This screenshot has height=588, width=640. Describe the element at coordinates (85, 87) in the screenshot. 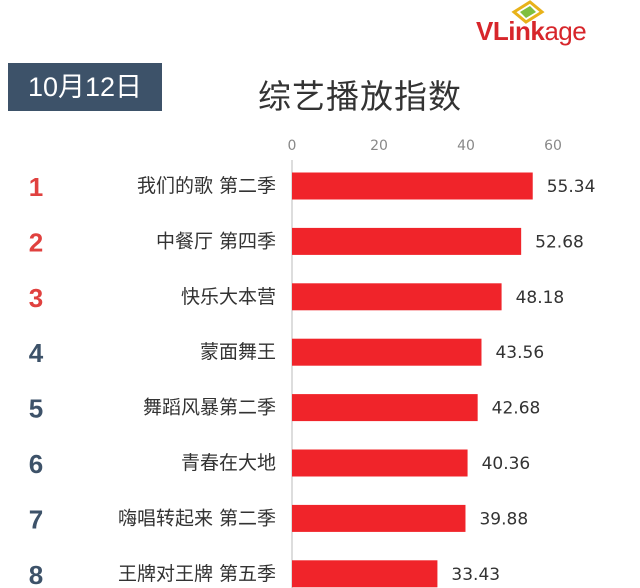

I see `date-badge: 10月12日` at that location.